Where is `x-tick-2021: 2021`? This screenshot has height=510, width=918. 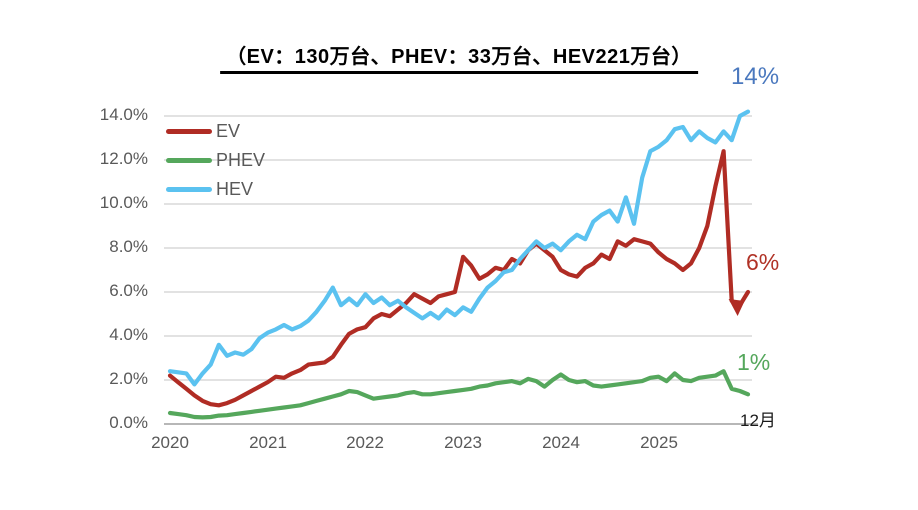 x-tick-2021: 2021 is located at coordinates (268, 442).